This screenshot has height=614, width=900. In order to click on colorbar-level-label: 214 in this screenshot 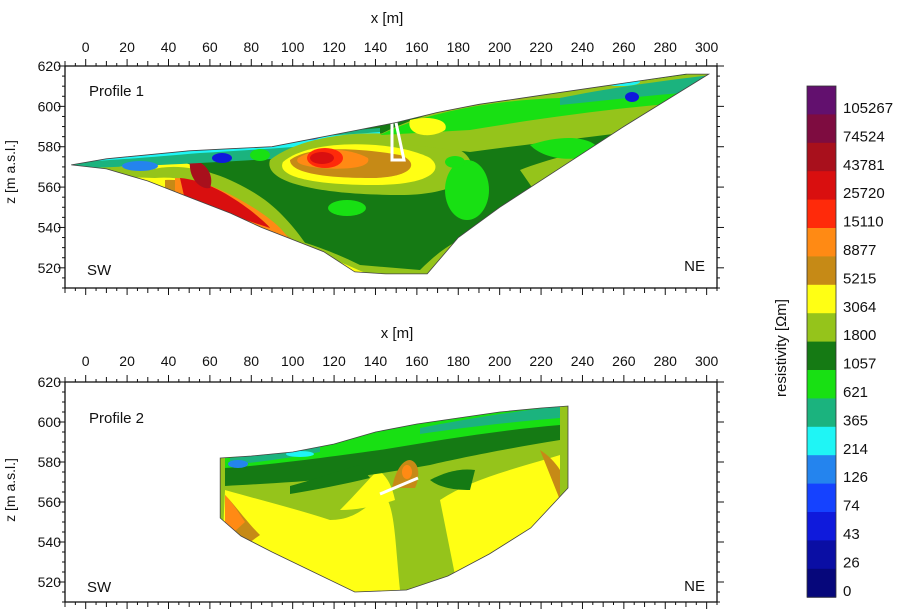, I will do `click(855, 449)`.